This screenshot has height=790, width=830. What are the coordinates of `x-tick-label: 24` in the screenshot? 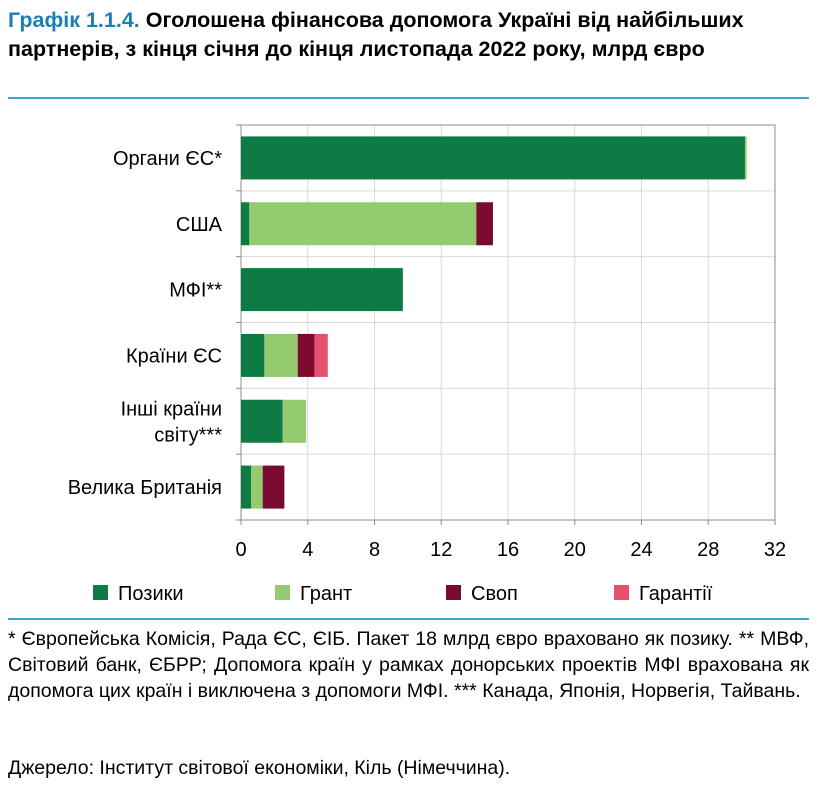 It's located at (641, 550).